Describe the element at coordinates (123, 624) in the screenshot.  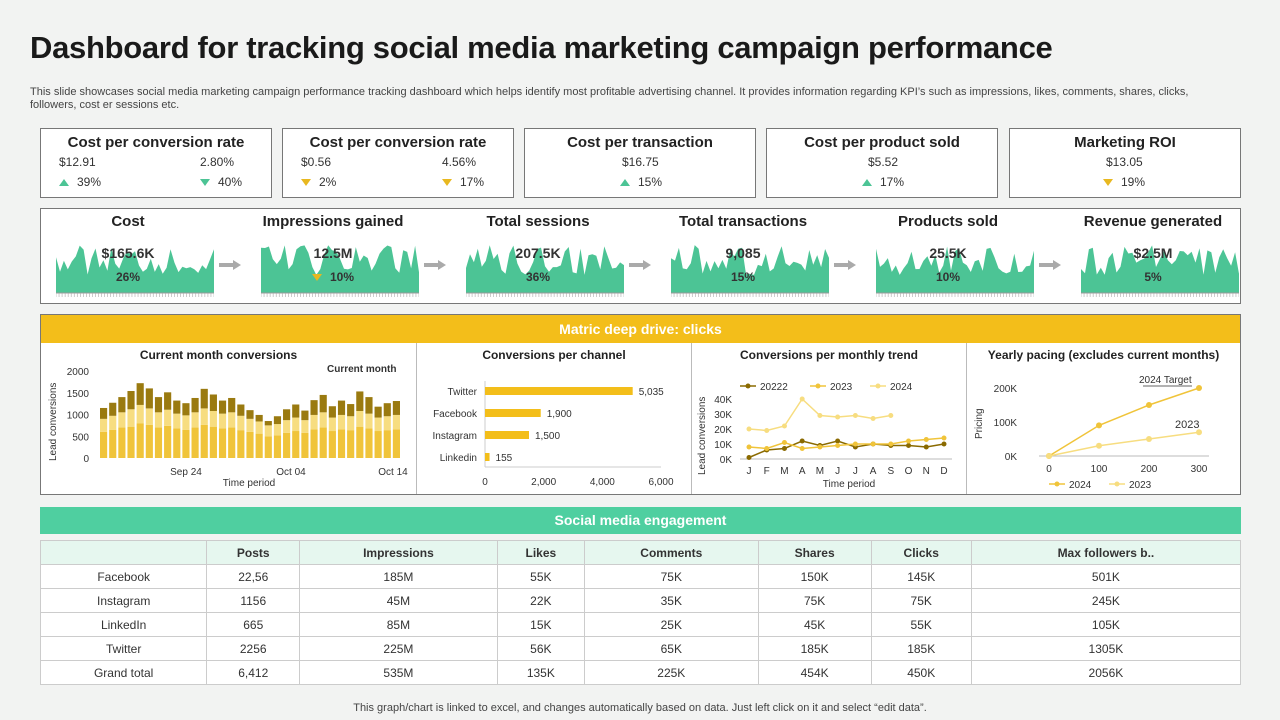
I see `table-cell: LinkedIn` at that location.